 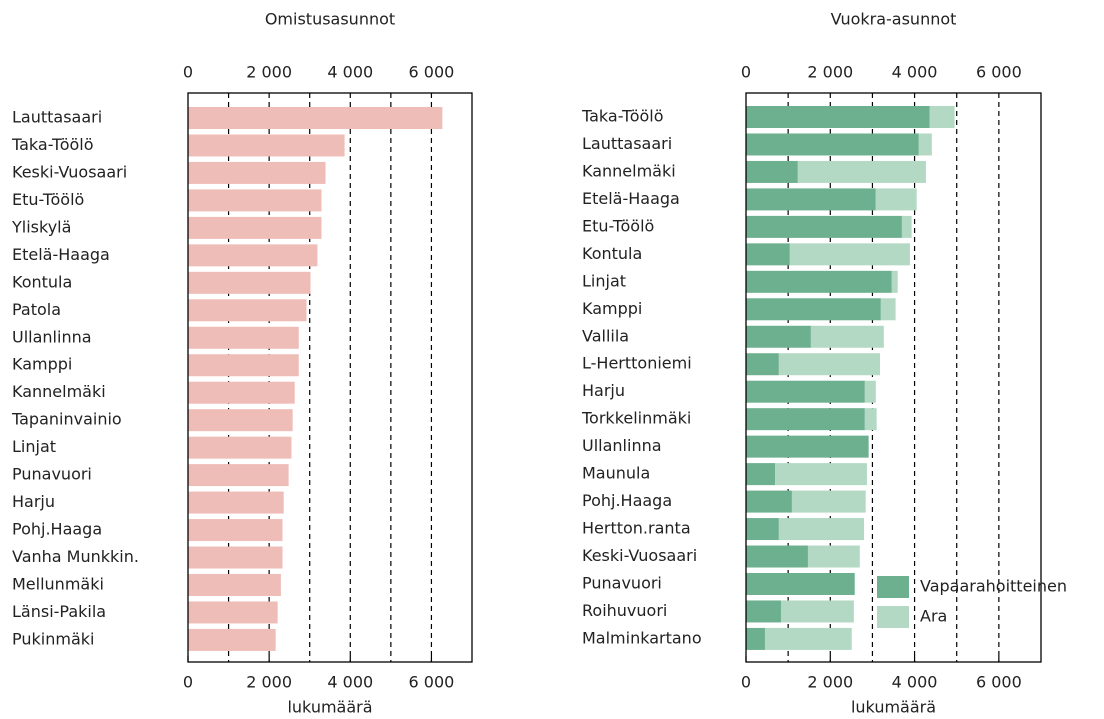 I want to click on category-label: Pukinmäki, so click(x=53, y=638).